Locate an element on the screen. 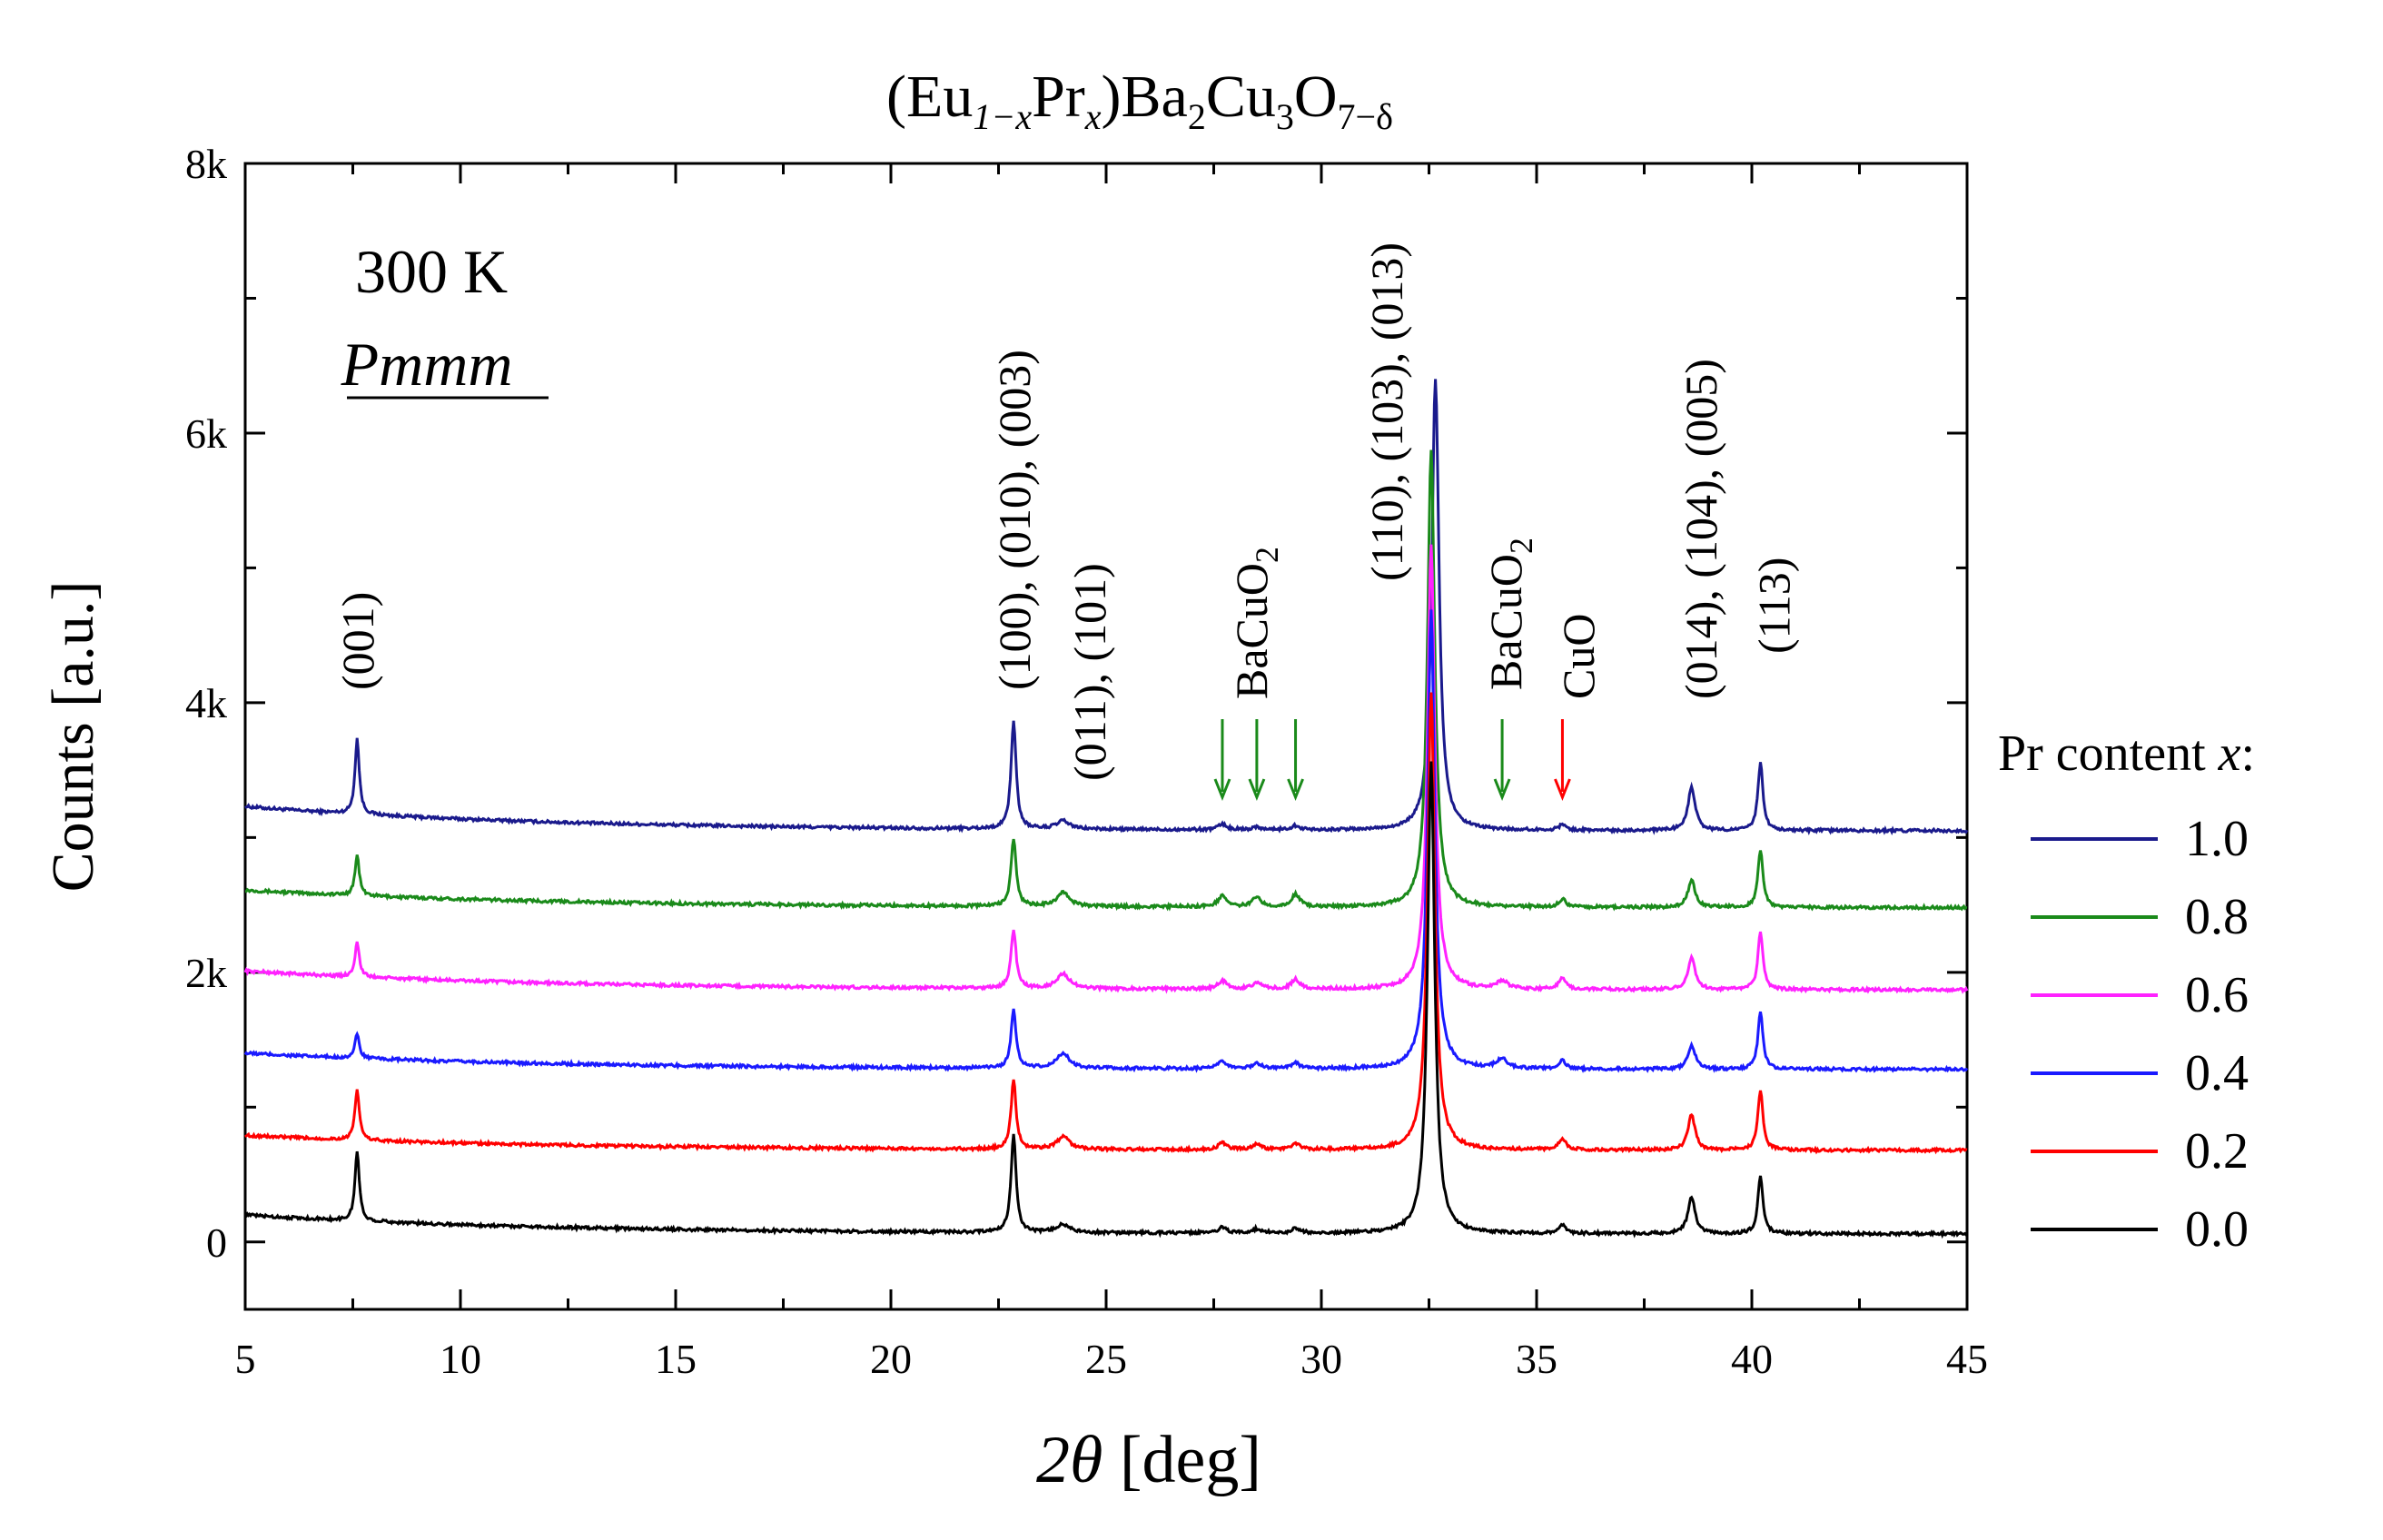 The image size is (2383, 1540). legend-label: 0.6 is located at coordinates (2217, 995).